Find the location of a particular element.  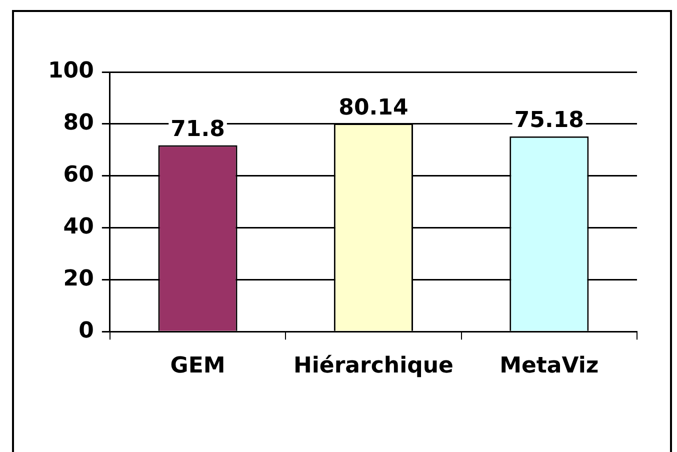

y-tick-label: 0 is located at coordinates (86, 331).